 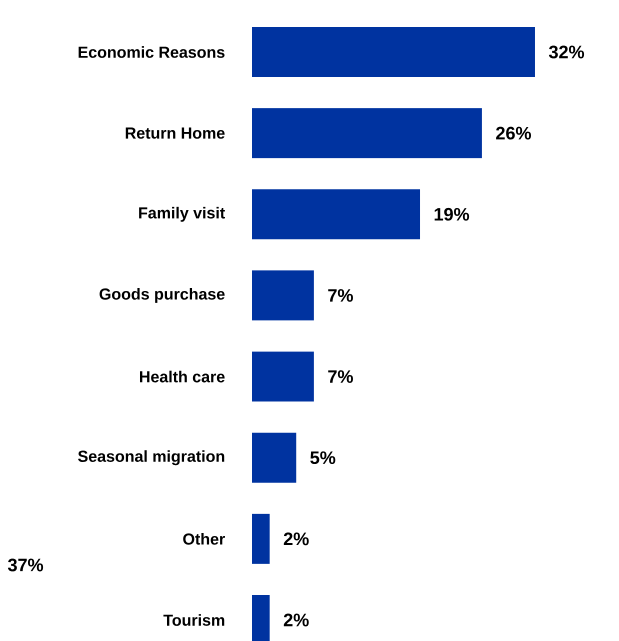 I want to click on y-tick-label: Health care, so click(x=182, y=376).